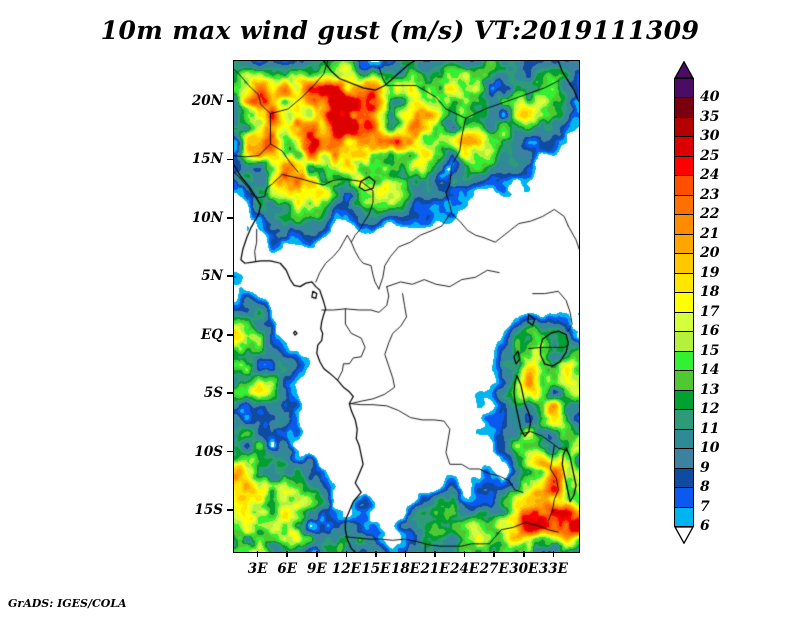 The height and width of the screenshot is (618, 800). Describe the element at coordinates (465, 569) in the screenshot. I see `x-axis-label: 24E` at that location.